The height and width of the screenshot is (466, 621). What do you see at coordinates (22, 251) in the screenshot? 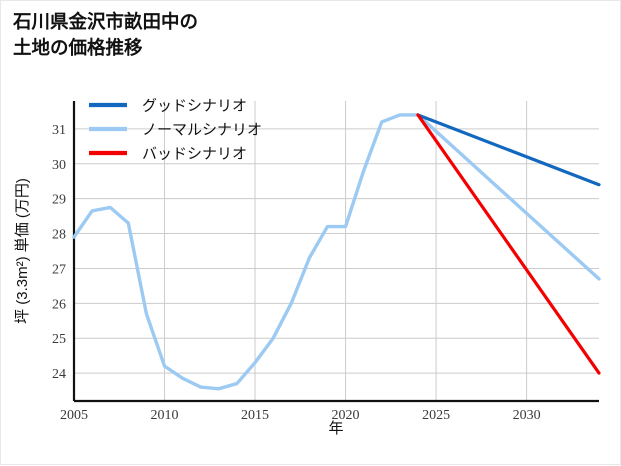
I see `y-axis-title: 坪 (3.3m²) 単価 (万円)` at bounding box center [22, 251].